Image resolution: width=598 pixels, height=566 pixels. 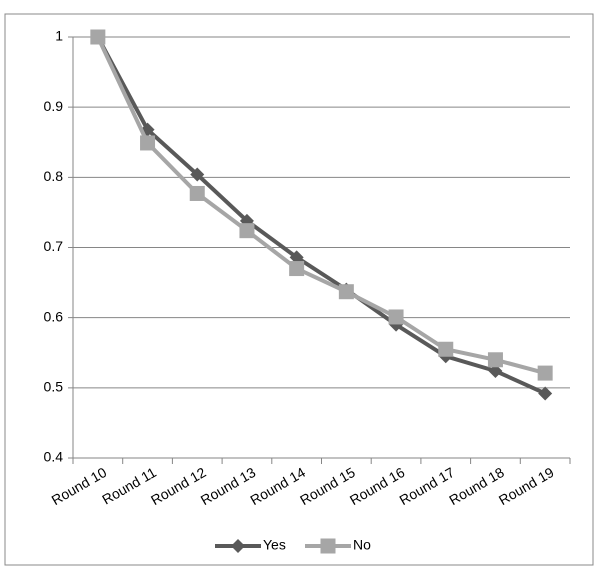 What do you see at coordinates (274, 545) in the screenshot?
I see `legend-label: Yes` at bounding box center [274, 545].